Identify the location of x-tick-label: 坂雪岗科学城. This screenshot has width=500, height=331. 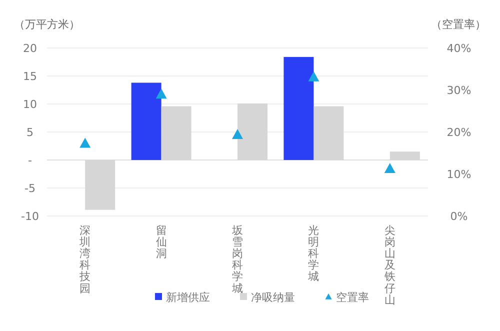
(237, 259).